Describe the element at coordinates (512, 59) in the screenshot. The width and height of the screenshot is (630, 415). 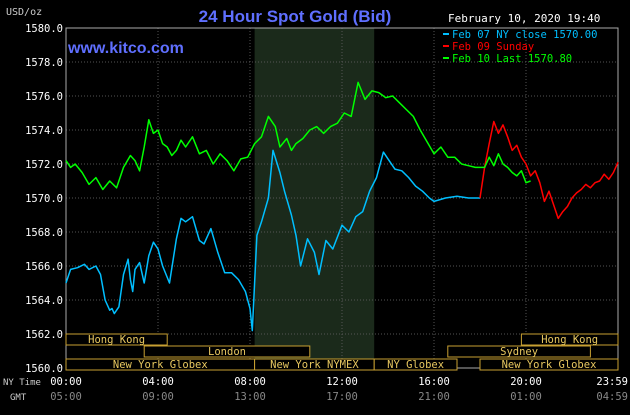
I see `legend-entry: Feb 10 Last 1570.80` at that location.